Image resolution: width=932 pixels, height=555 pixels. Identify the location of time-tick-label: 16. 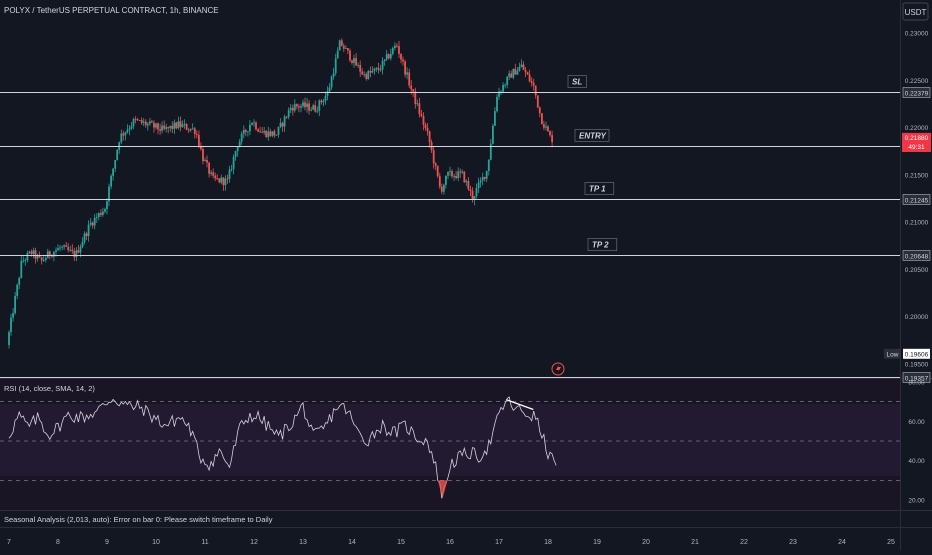
(450, 542).